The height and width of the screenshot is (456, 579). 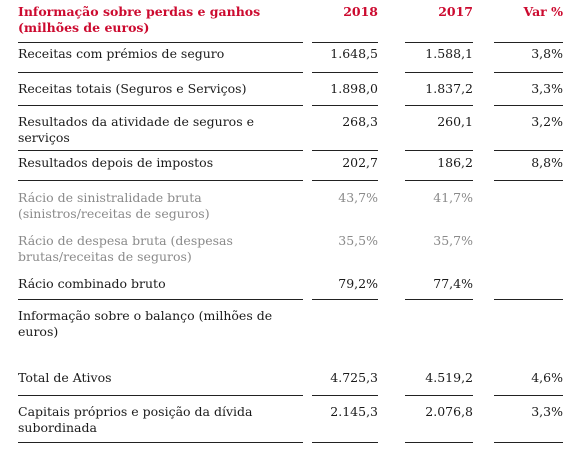 I want to click on value-2017: 35,7%, so click(x=453, y=240).